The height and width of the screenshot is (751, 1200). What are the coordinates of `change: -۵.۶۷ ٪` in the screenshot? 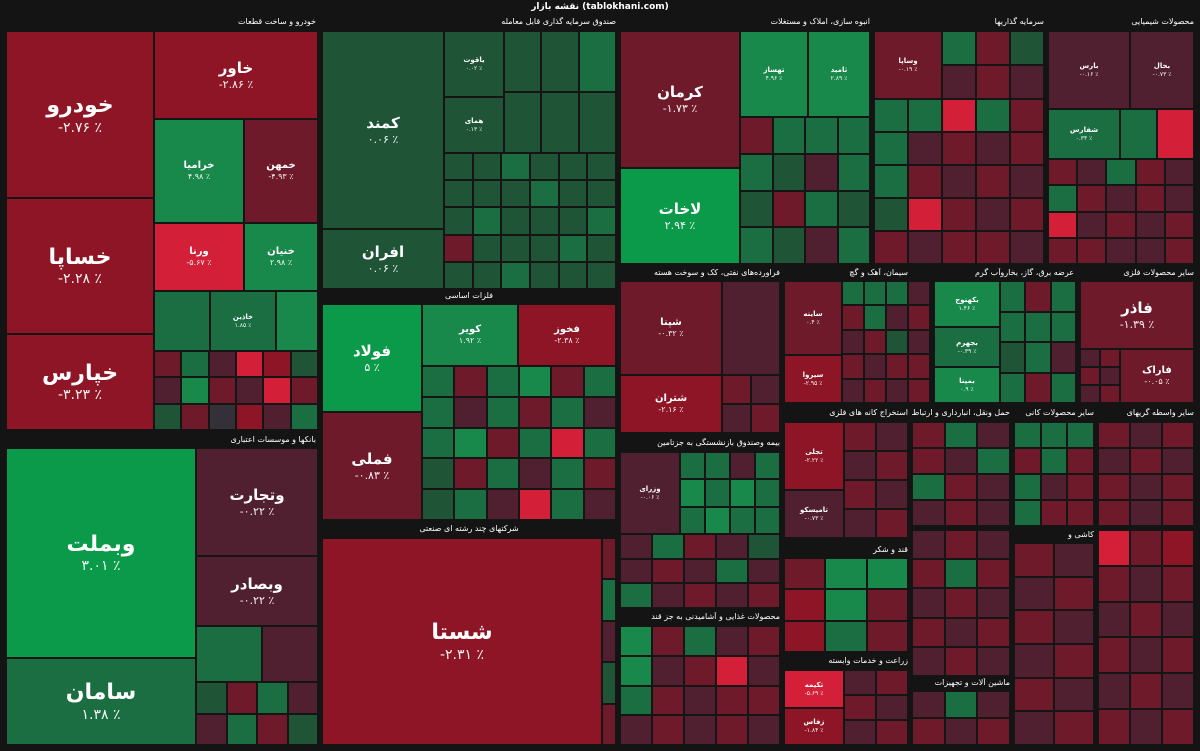 It's located at (199, 263).